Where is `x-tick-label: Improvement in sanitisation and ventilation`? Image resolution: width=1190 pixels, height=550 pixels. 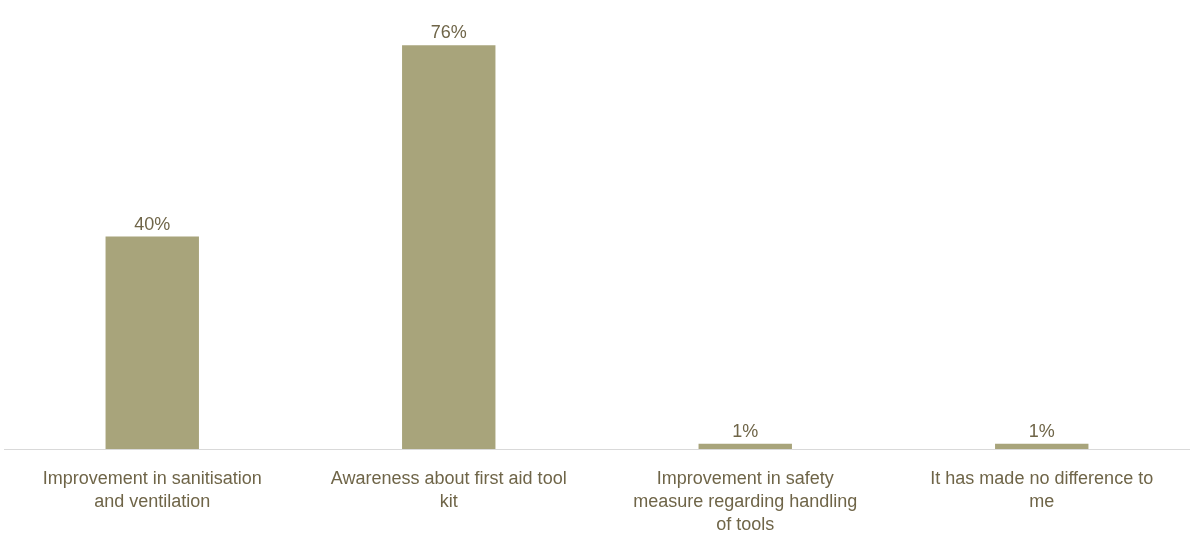 x-tick-label: Improvement in sanitisation and ventilation is located at coordinates (152, 489).